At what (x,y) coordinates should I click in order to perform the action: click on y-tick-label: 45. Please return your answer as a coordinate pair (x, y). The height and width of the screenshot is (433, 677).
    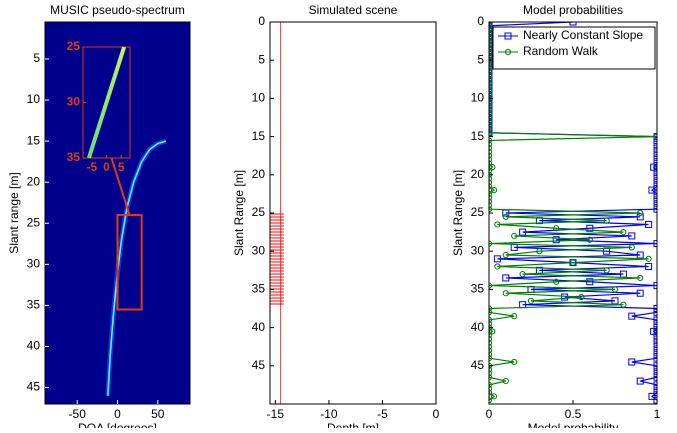
    Looking at the image, I should click on (34, 387).